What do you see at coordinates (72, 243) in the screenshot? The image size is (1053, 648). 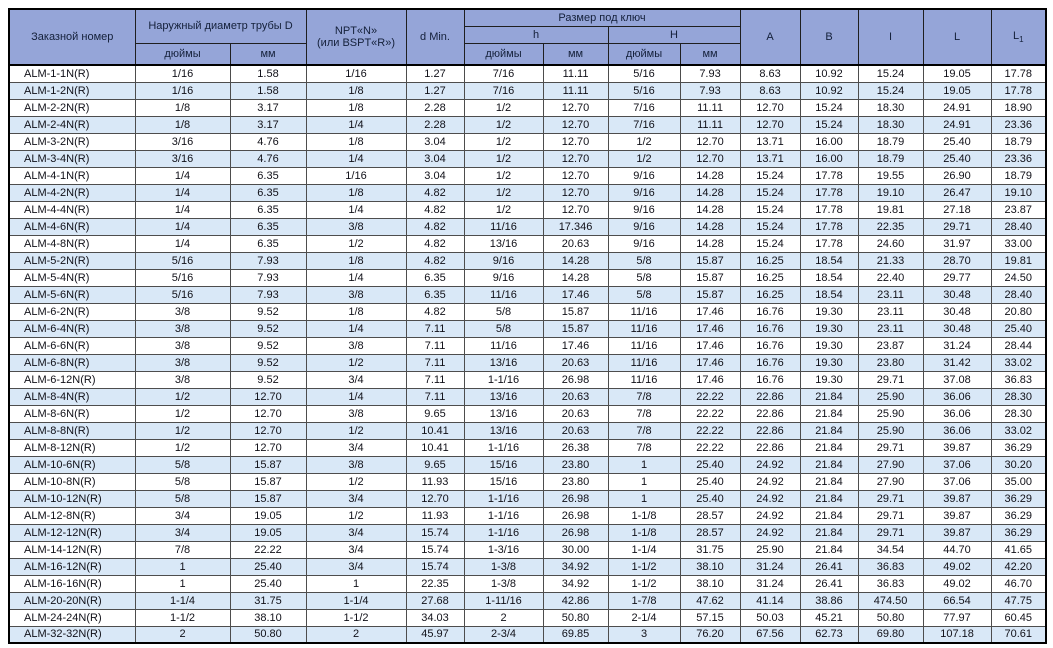 I see `order-number-cell: ALM-4-8N(R)` at bounding box center [72, 243].